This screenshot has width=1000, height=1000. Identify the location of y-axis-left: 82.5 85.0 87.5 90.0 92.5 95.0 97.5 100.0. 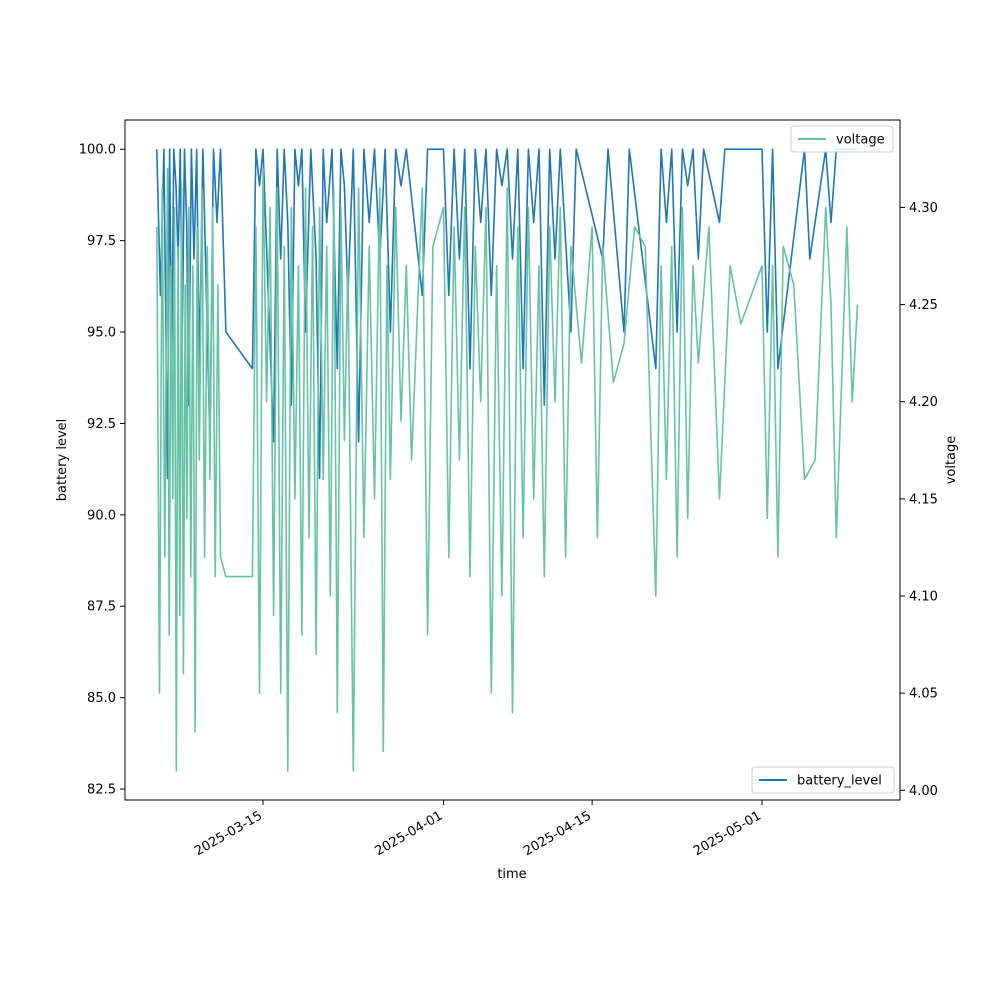
(102, 470).